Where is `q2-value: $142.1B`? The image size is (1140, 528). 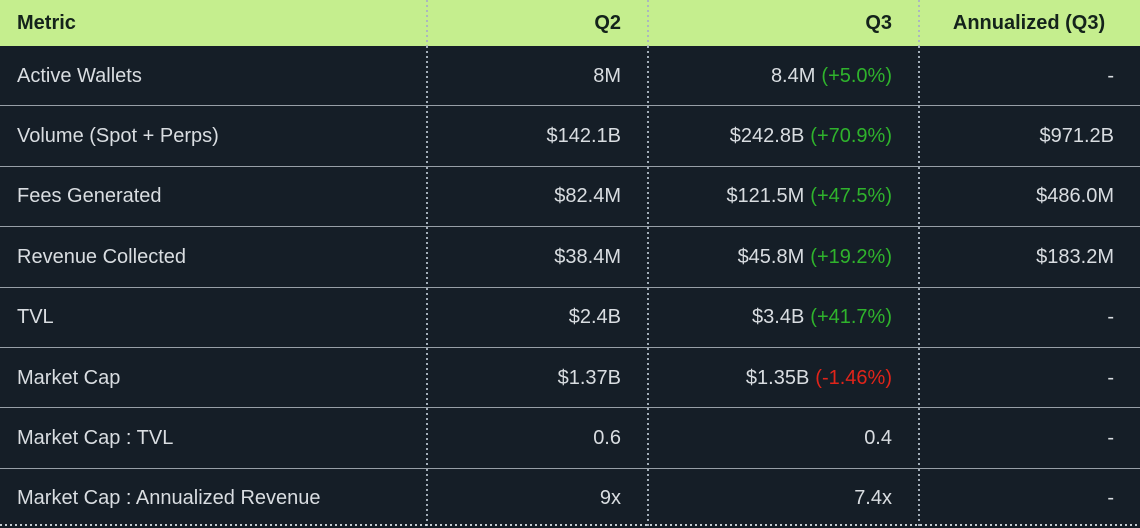 q2-value: $142.1B is located at coordinates (536, 136).